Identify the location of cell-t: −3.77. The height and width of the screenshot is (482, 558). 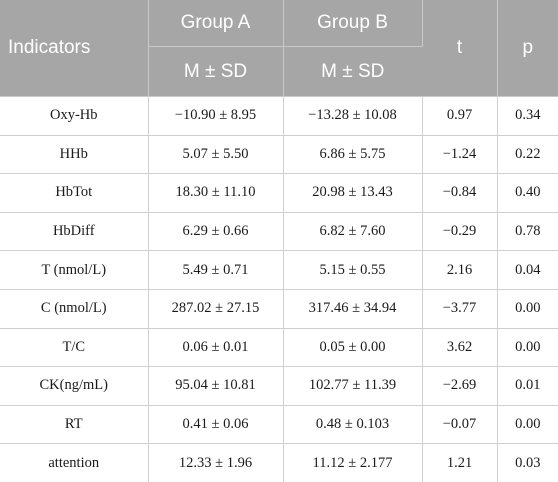
(460, 309).